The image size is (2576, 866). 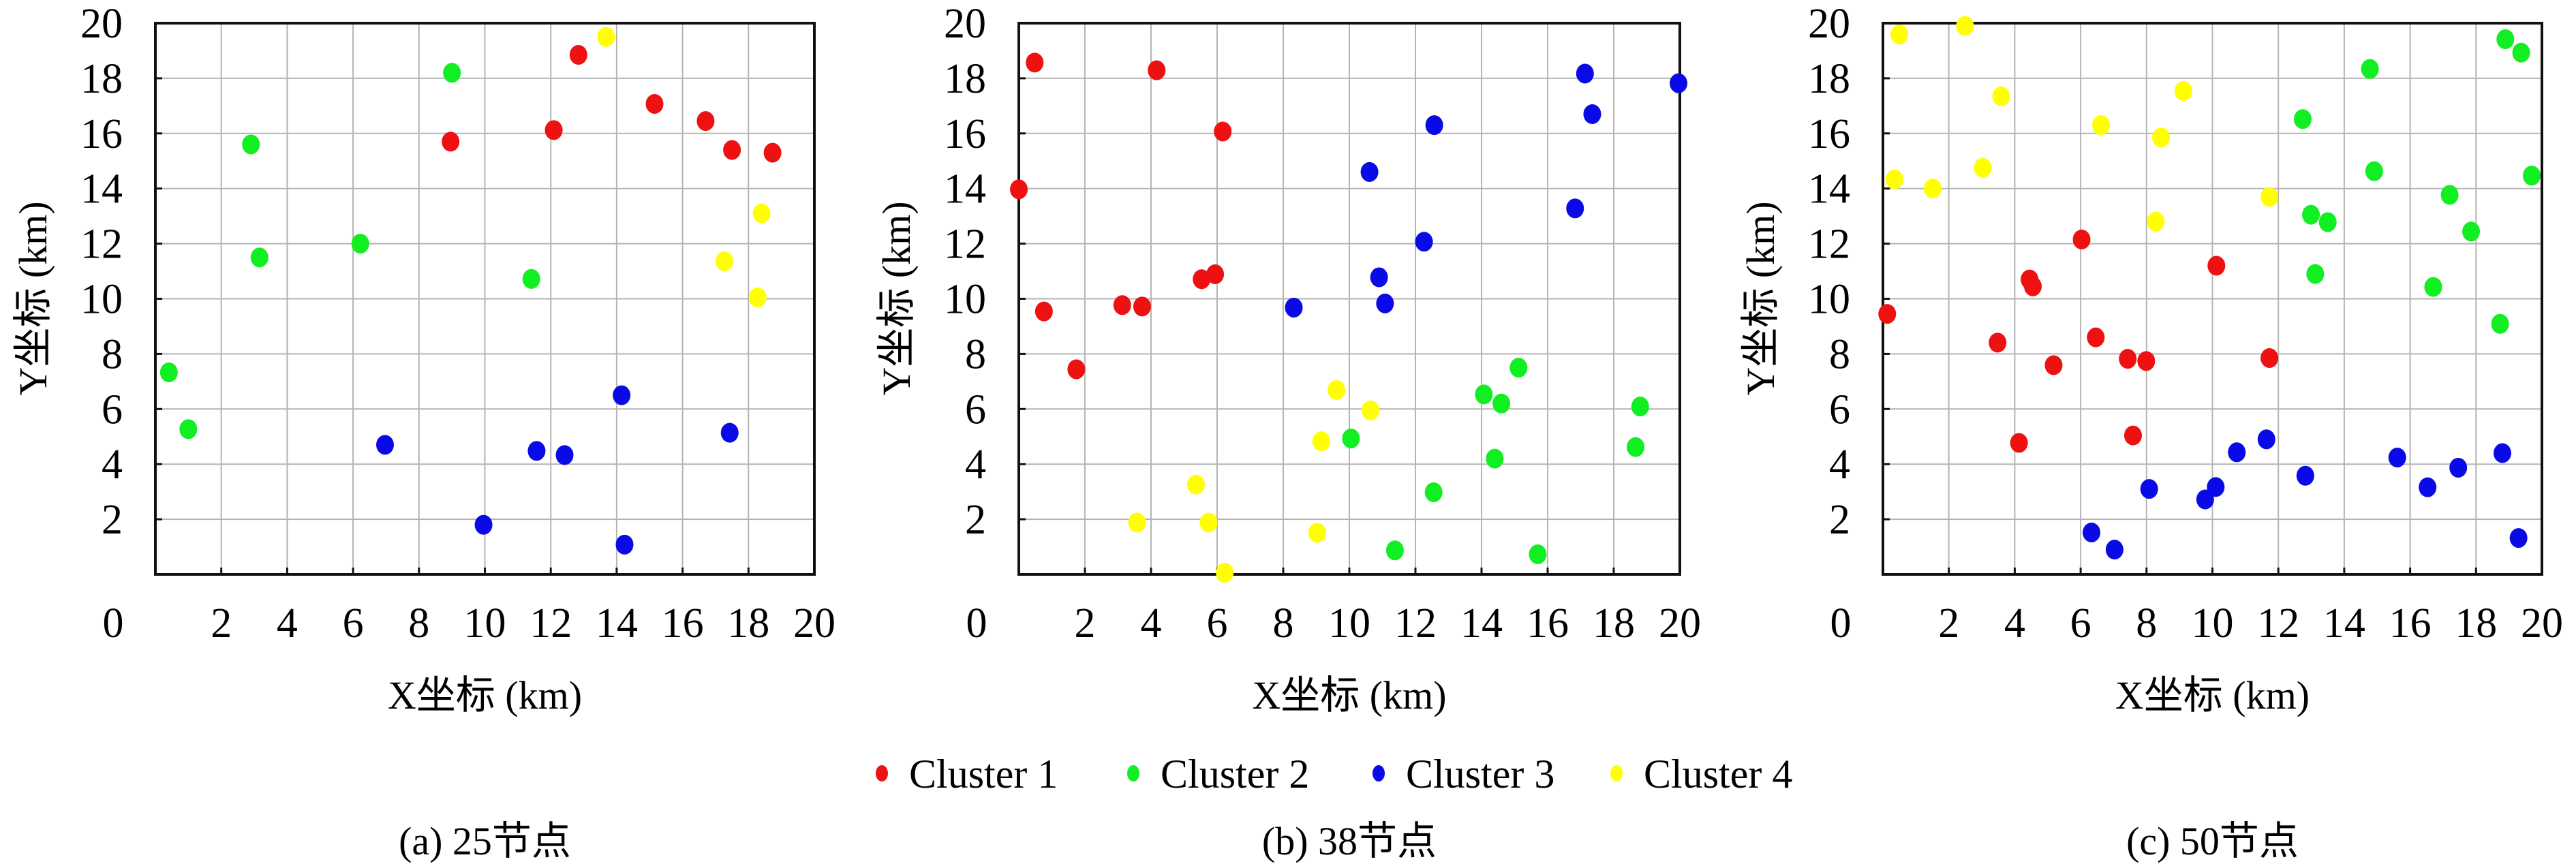 I want to click on x-tick-label: 8, so click(x=2146, y=623).